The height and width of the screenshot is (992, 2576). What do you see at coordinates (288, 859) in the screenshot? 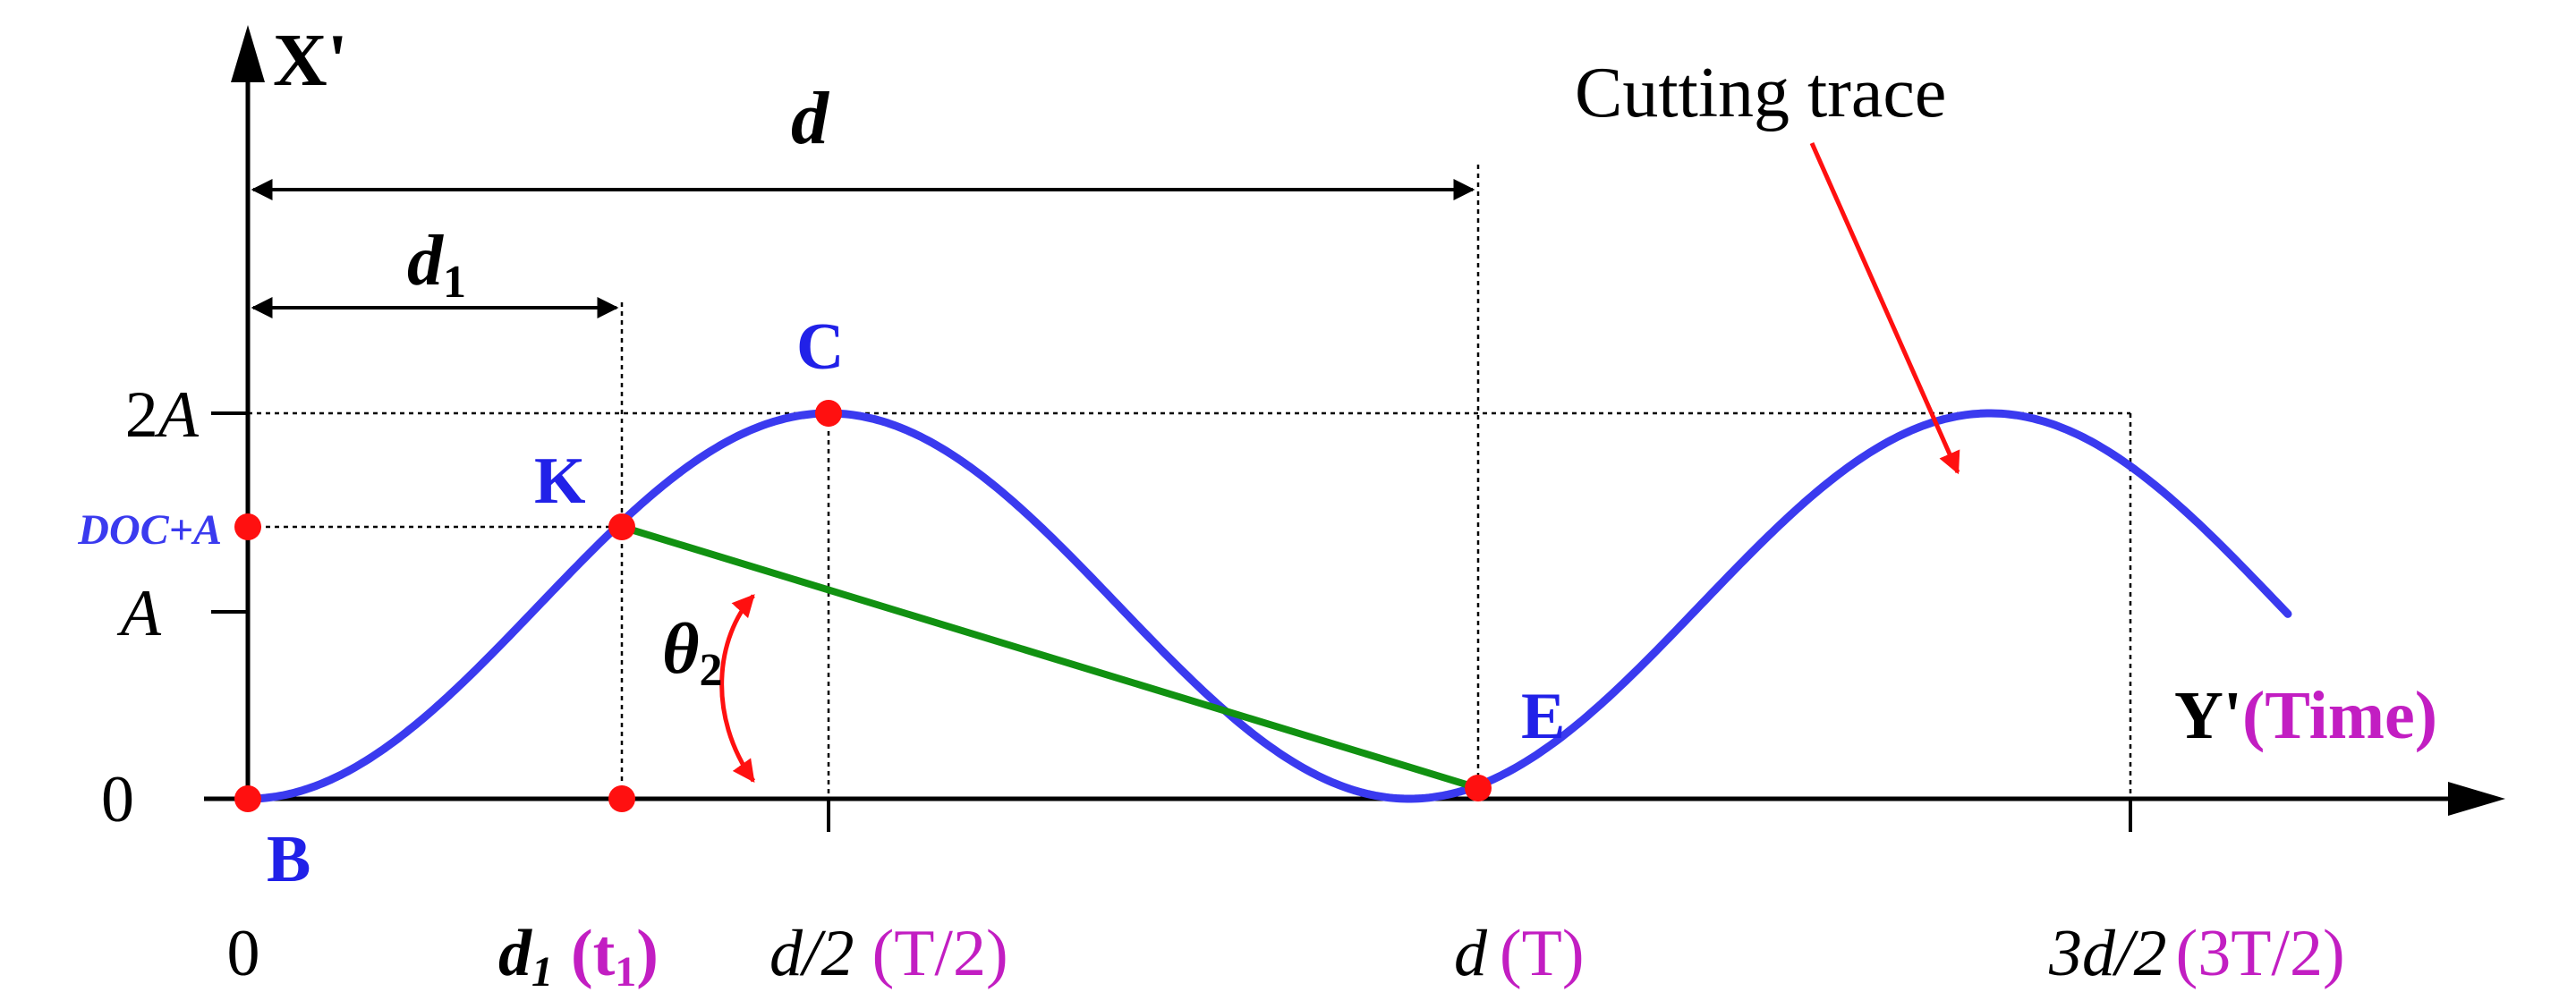
I see `point-label-b: B` at bounding box center [288, 859].